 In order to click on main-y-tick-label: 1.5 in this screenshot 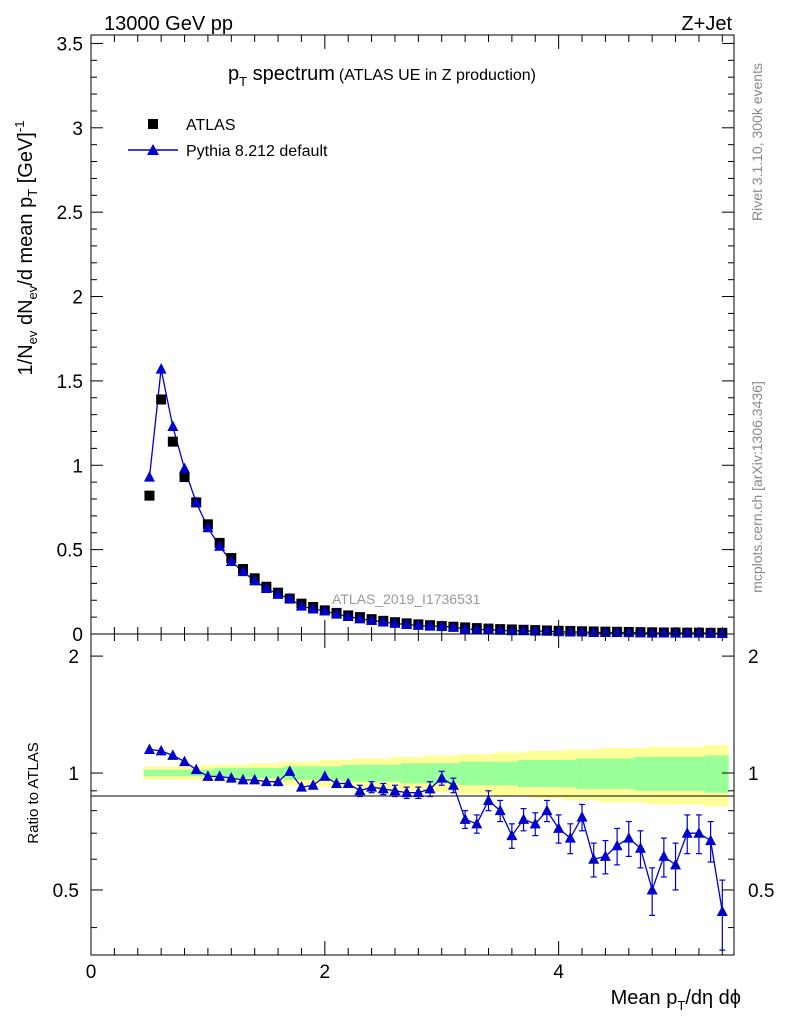, I will do `click(70, 382)`.